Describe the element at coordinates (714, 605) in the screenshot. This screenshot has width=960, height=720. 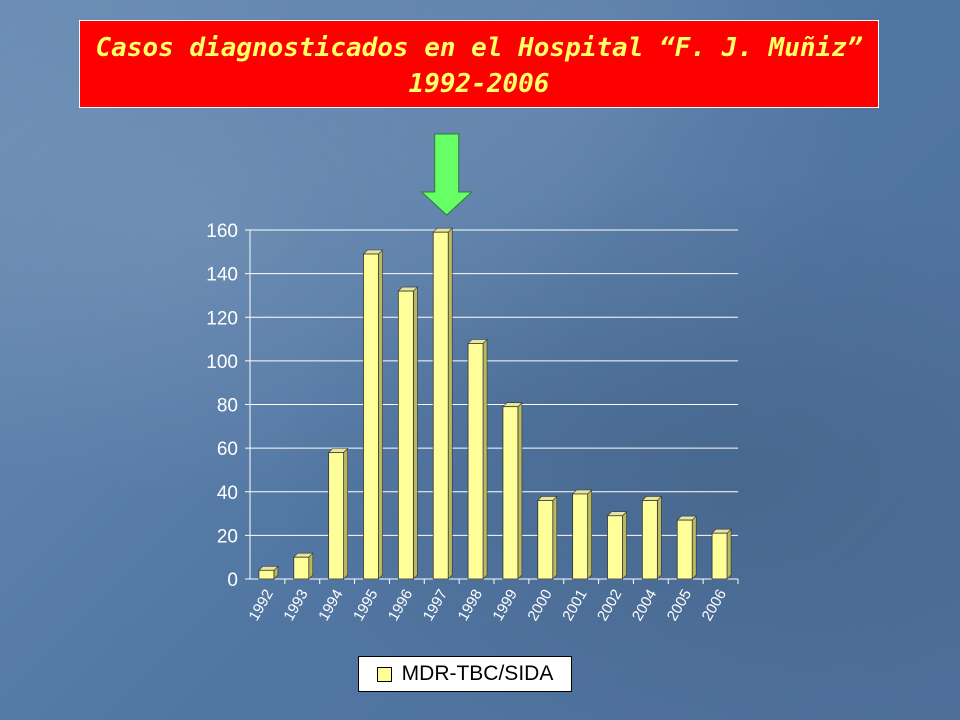
I see `x-tick-label: 2006` at that location.